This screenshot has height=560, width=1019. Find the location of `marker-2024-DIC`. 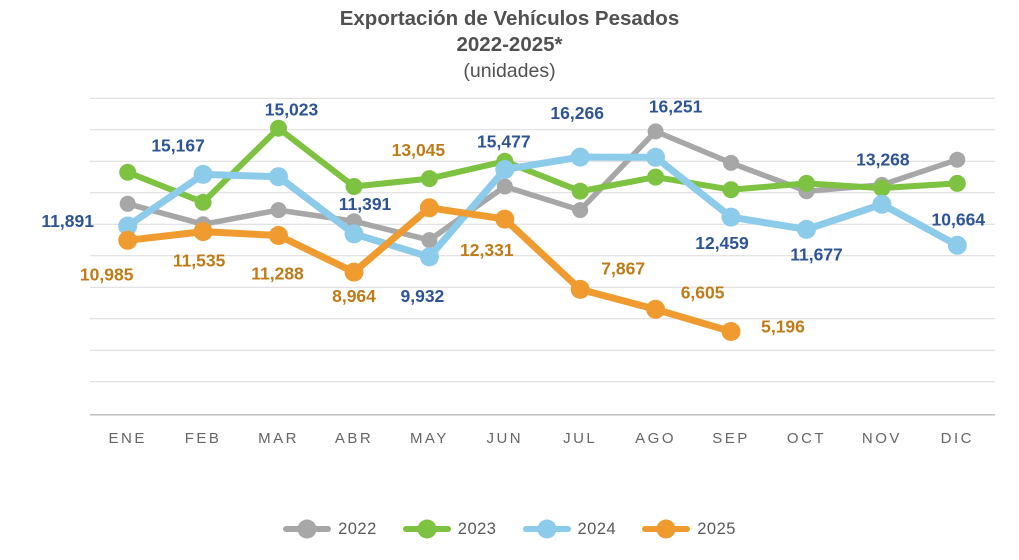

marker-2024-DIC is located at coordinates (957, 245).